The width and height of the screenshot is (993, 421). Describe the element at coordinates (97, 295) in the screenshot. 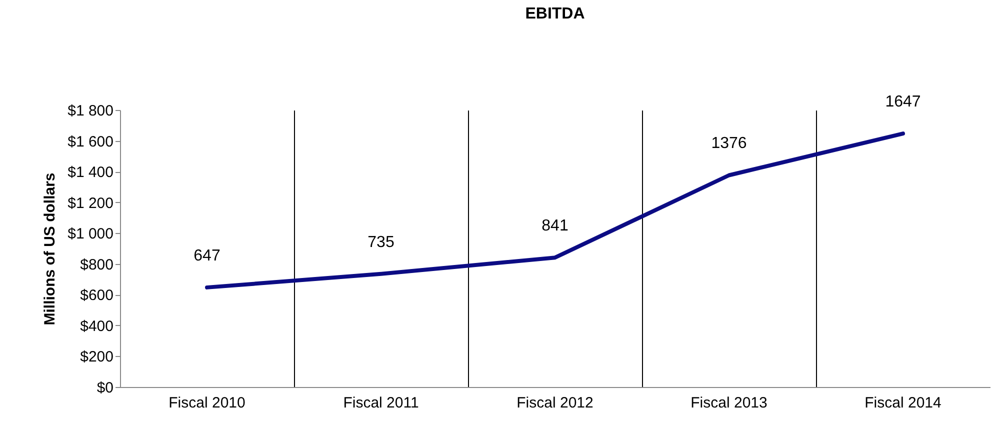

I see `y-tick-label: $600` at that location.